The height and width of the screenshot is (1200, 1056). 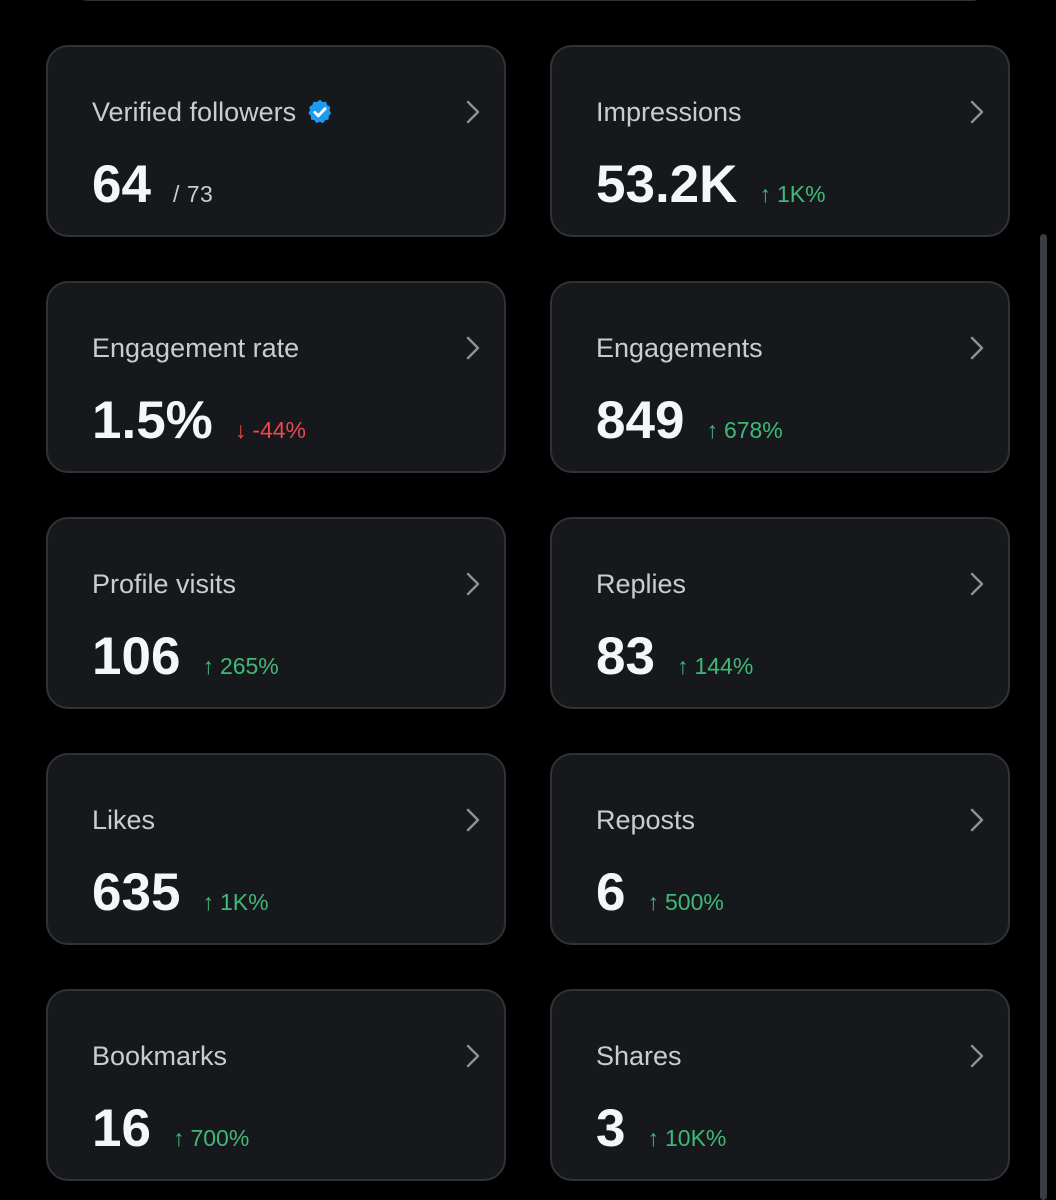 What do you see at coordinates (646, 820) in the screenshot?
I see `card-title: Reposts` at bounding box center [646, 820].